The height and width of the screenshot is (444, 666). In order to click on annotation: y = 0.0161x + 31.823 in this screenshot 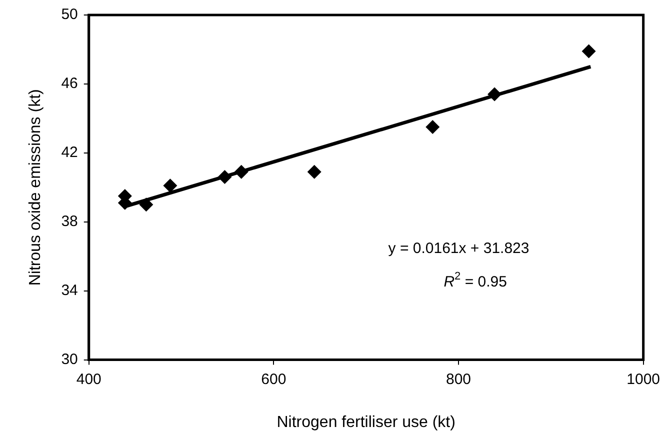, I will do `click(459, 248)`.